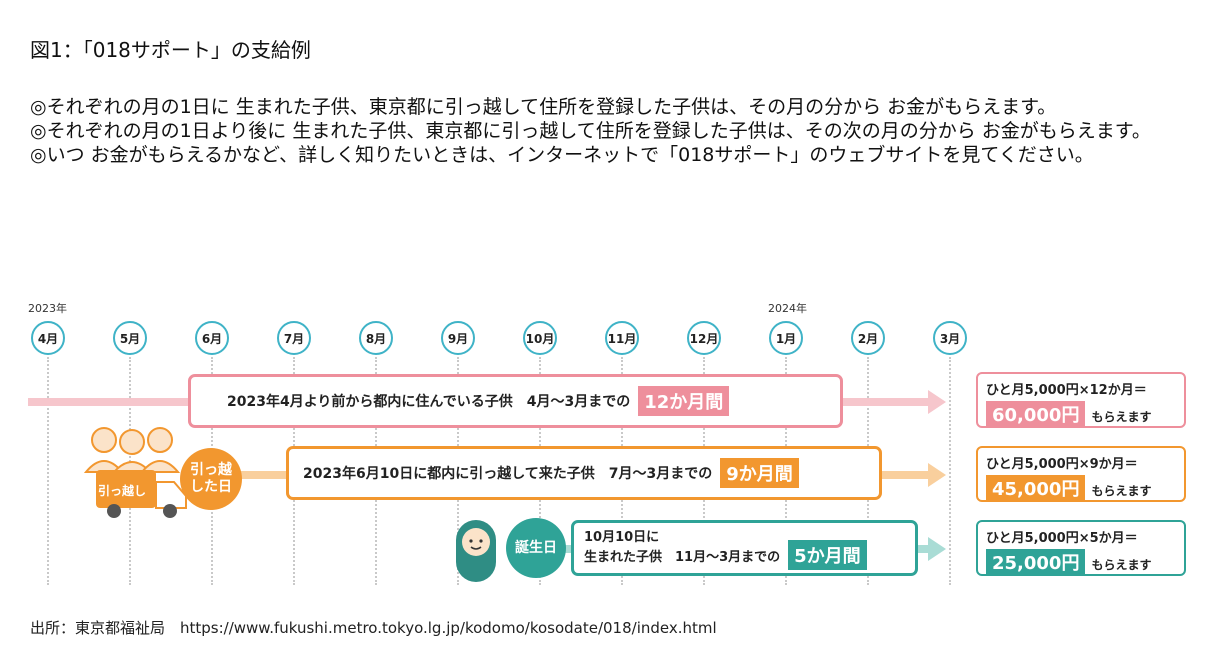 This screenshot has height=667, width=1218. Describe the element at coordinates (622, 537) in the screenshot. I see `row3-text-line1: 10月10日に` at that location.